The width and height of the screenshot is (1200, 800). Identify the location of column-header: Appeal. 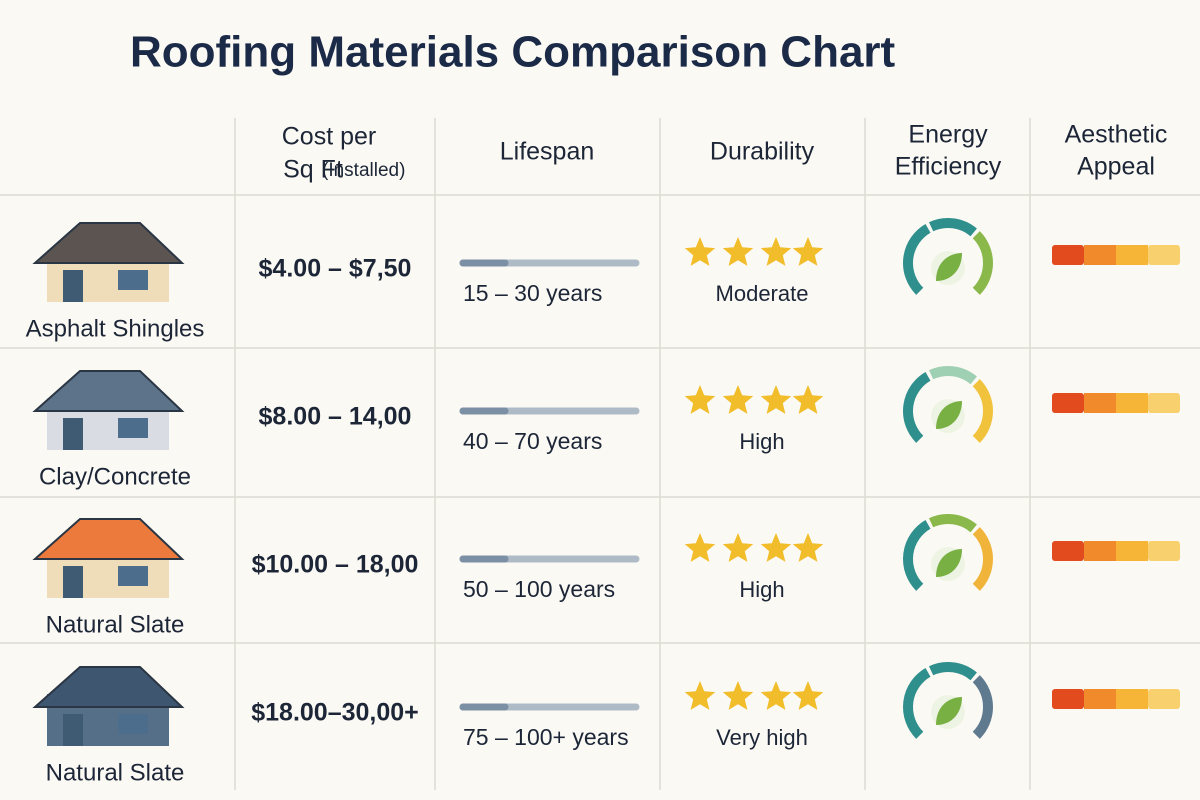
(1116, 167).